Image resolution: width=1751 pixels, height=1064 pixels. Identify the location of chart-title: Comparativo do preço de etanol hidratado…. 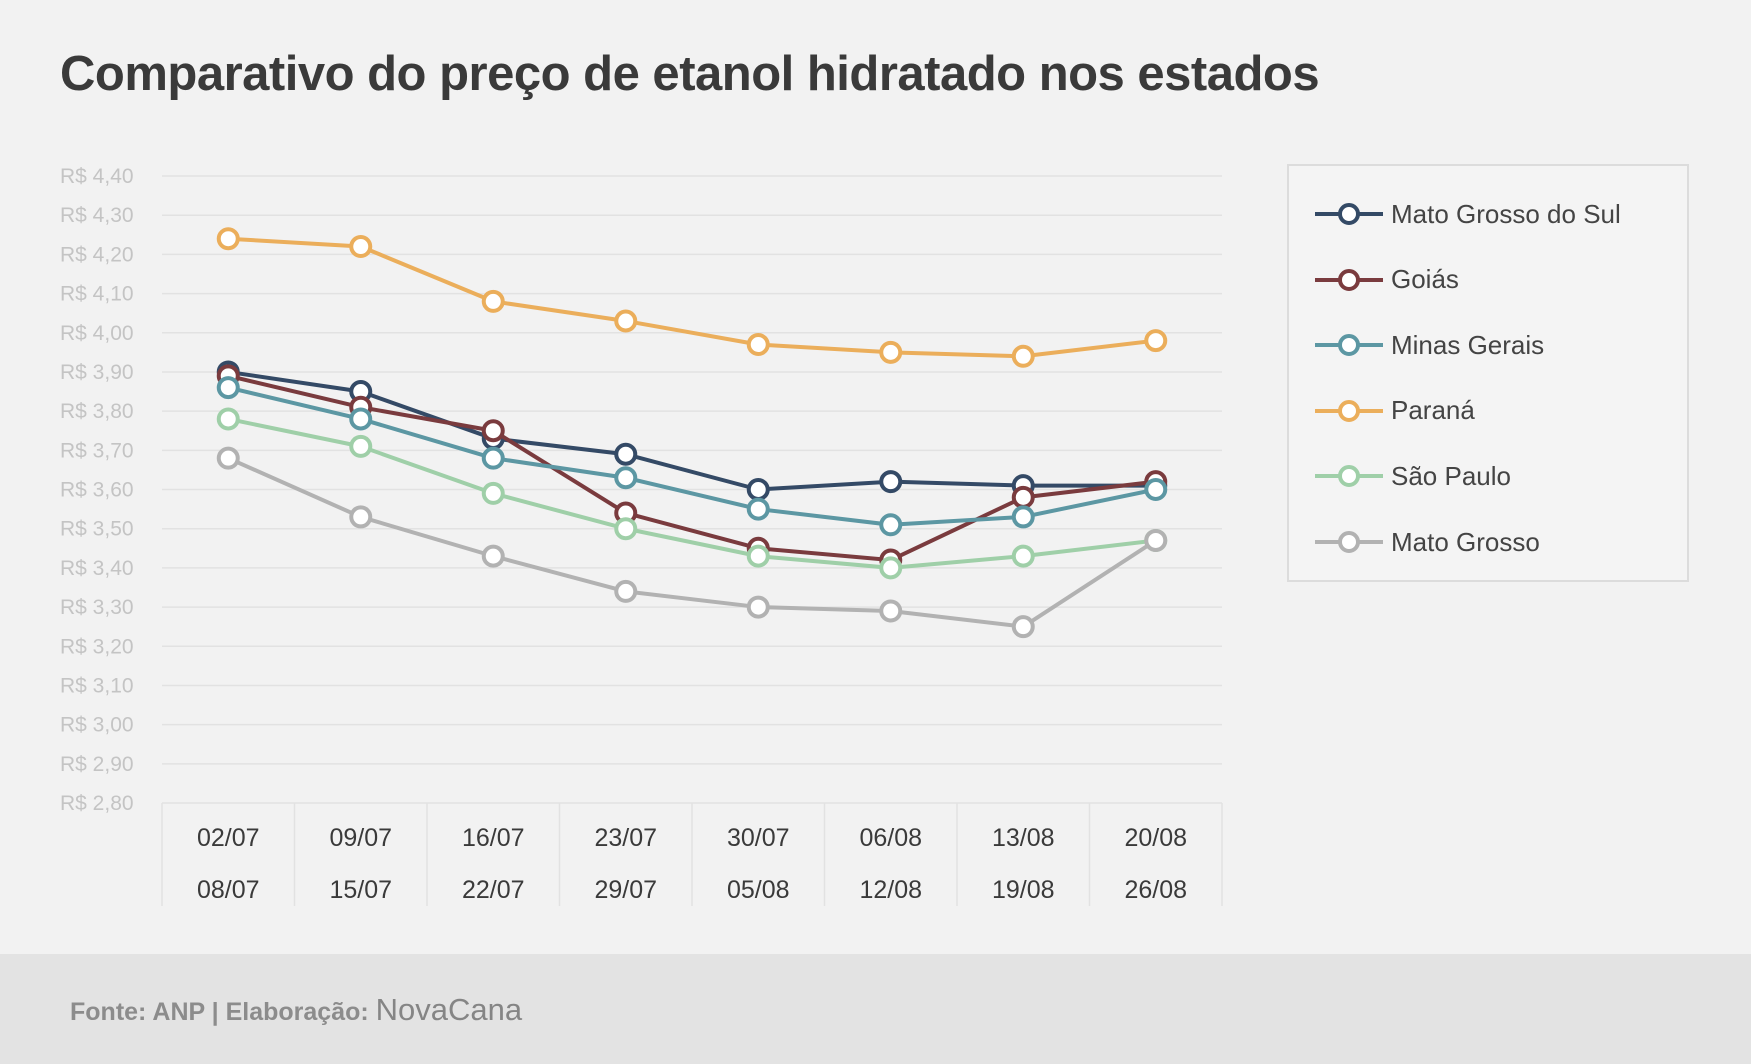
(690, 74).